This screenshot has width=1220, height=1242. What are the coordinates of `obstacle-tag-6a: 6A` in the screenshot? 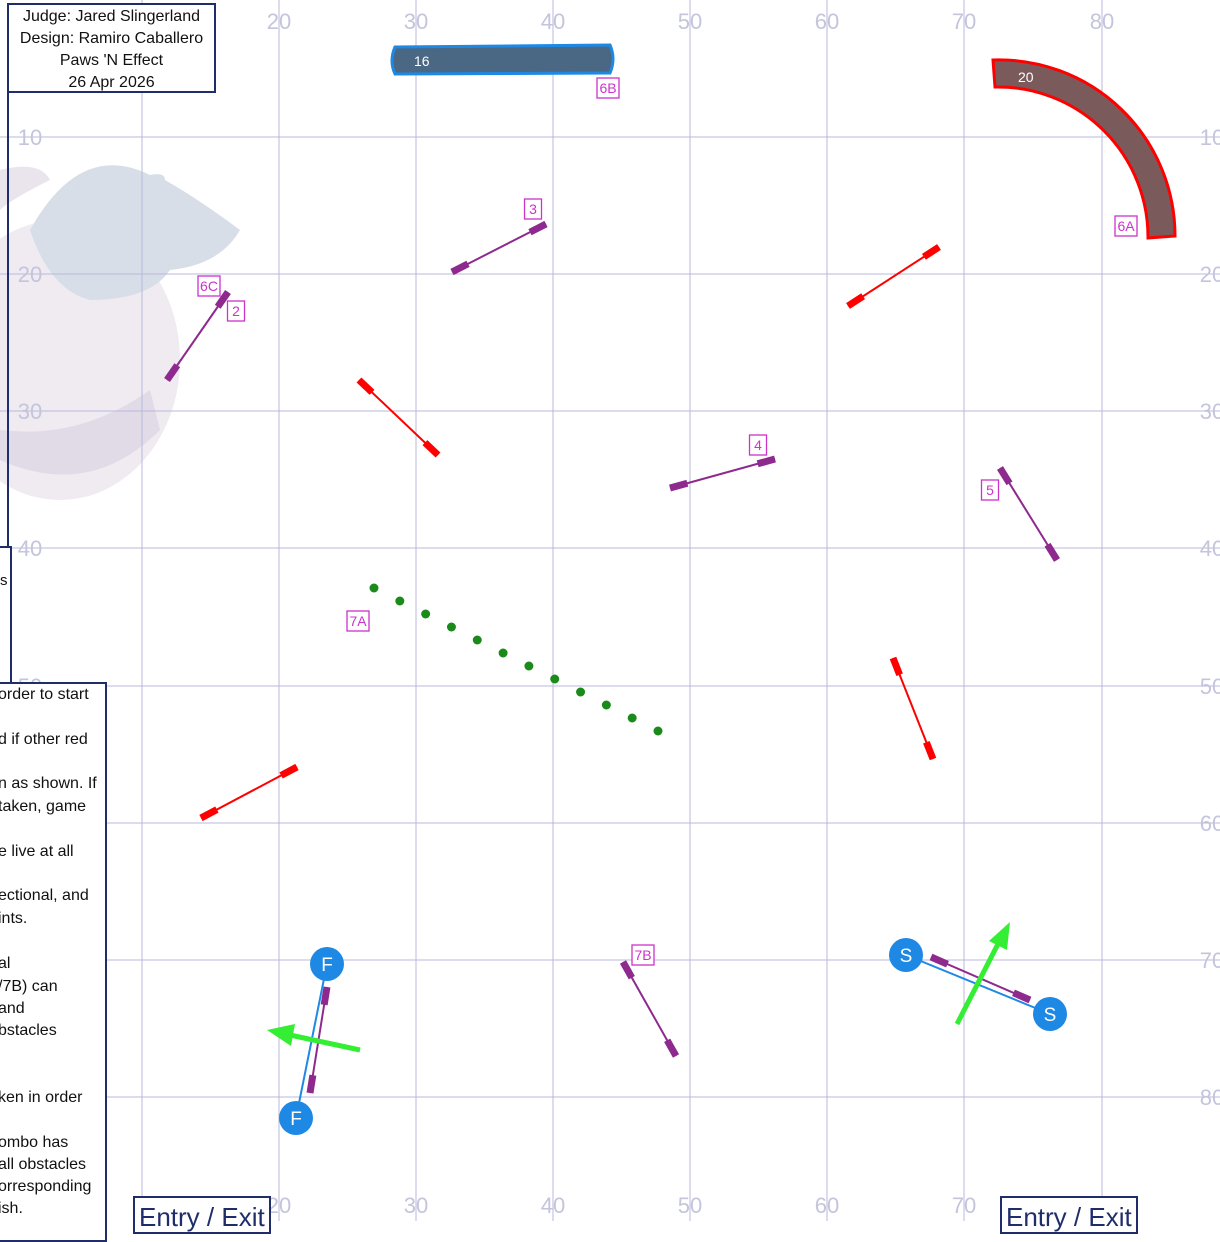 It's located at (1126, 226).